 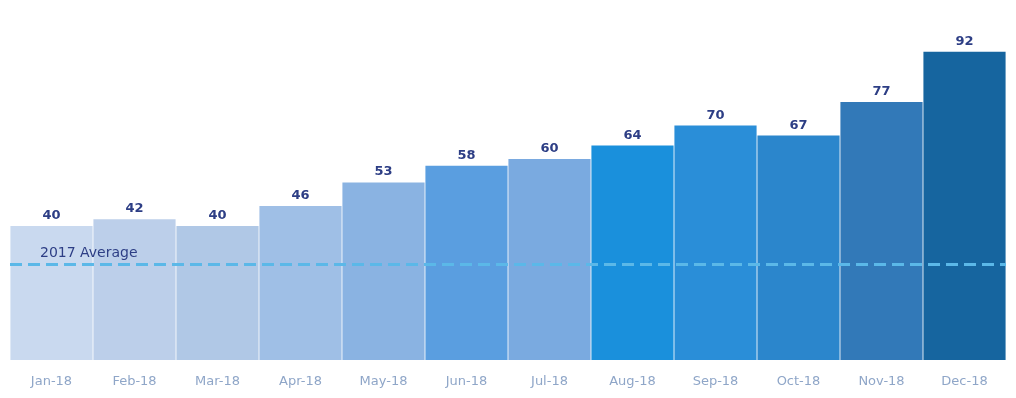 What do you see at coordinates (881, 380) in the screenshot?
I see `x-tick-label: Nov-18` at bounding box center [881, 380].